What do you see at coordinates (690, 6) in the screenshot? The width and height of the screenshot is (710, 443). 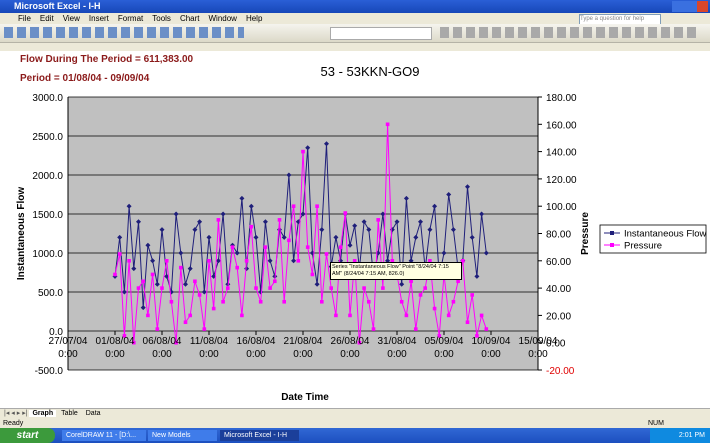 I see `window-buttons` at bounding box center [690, 6].